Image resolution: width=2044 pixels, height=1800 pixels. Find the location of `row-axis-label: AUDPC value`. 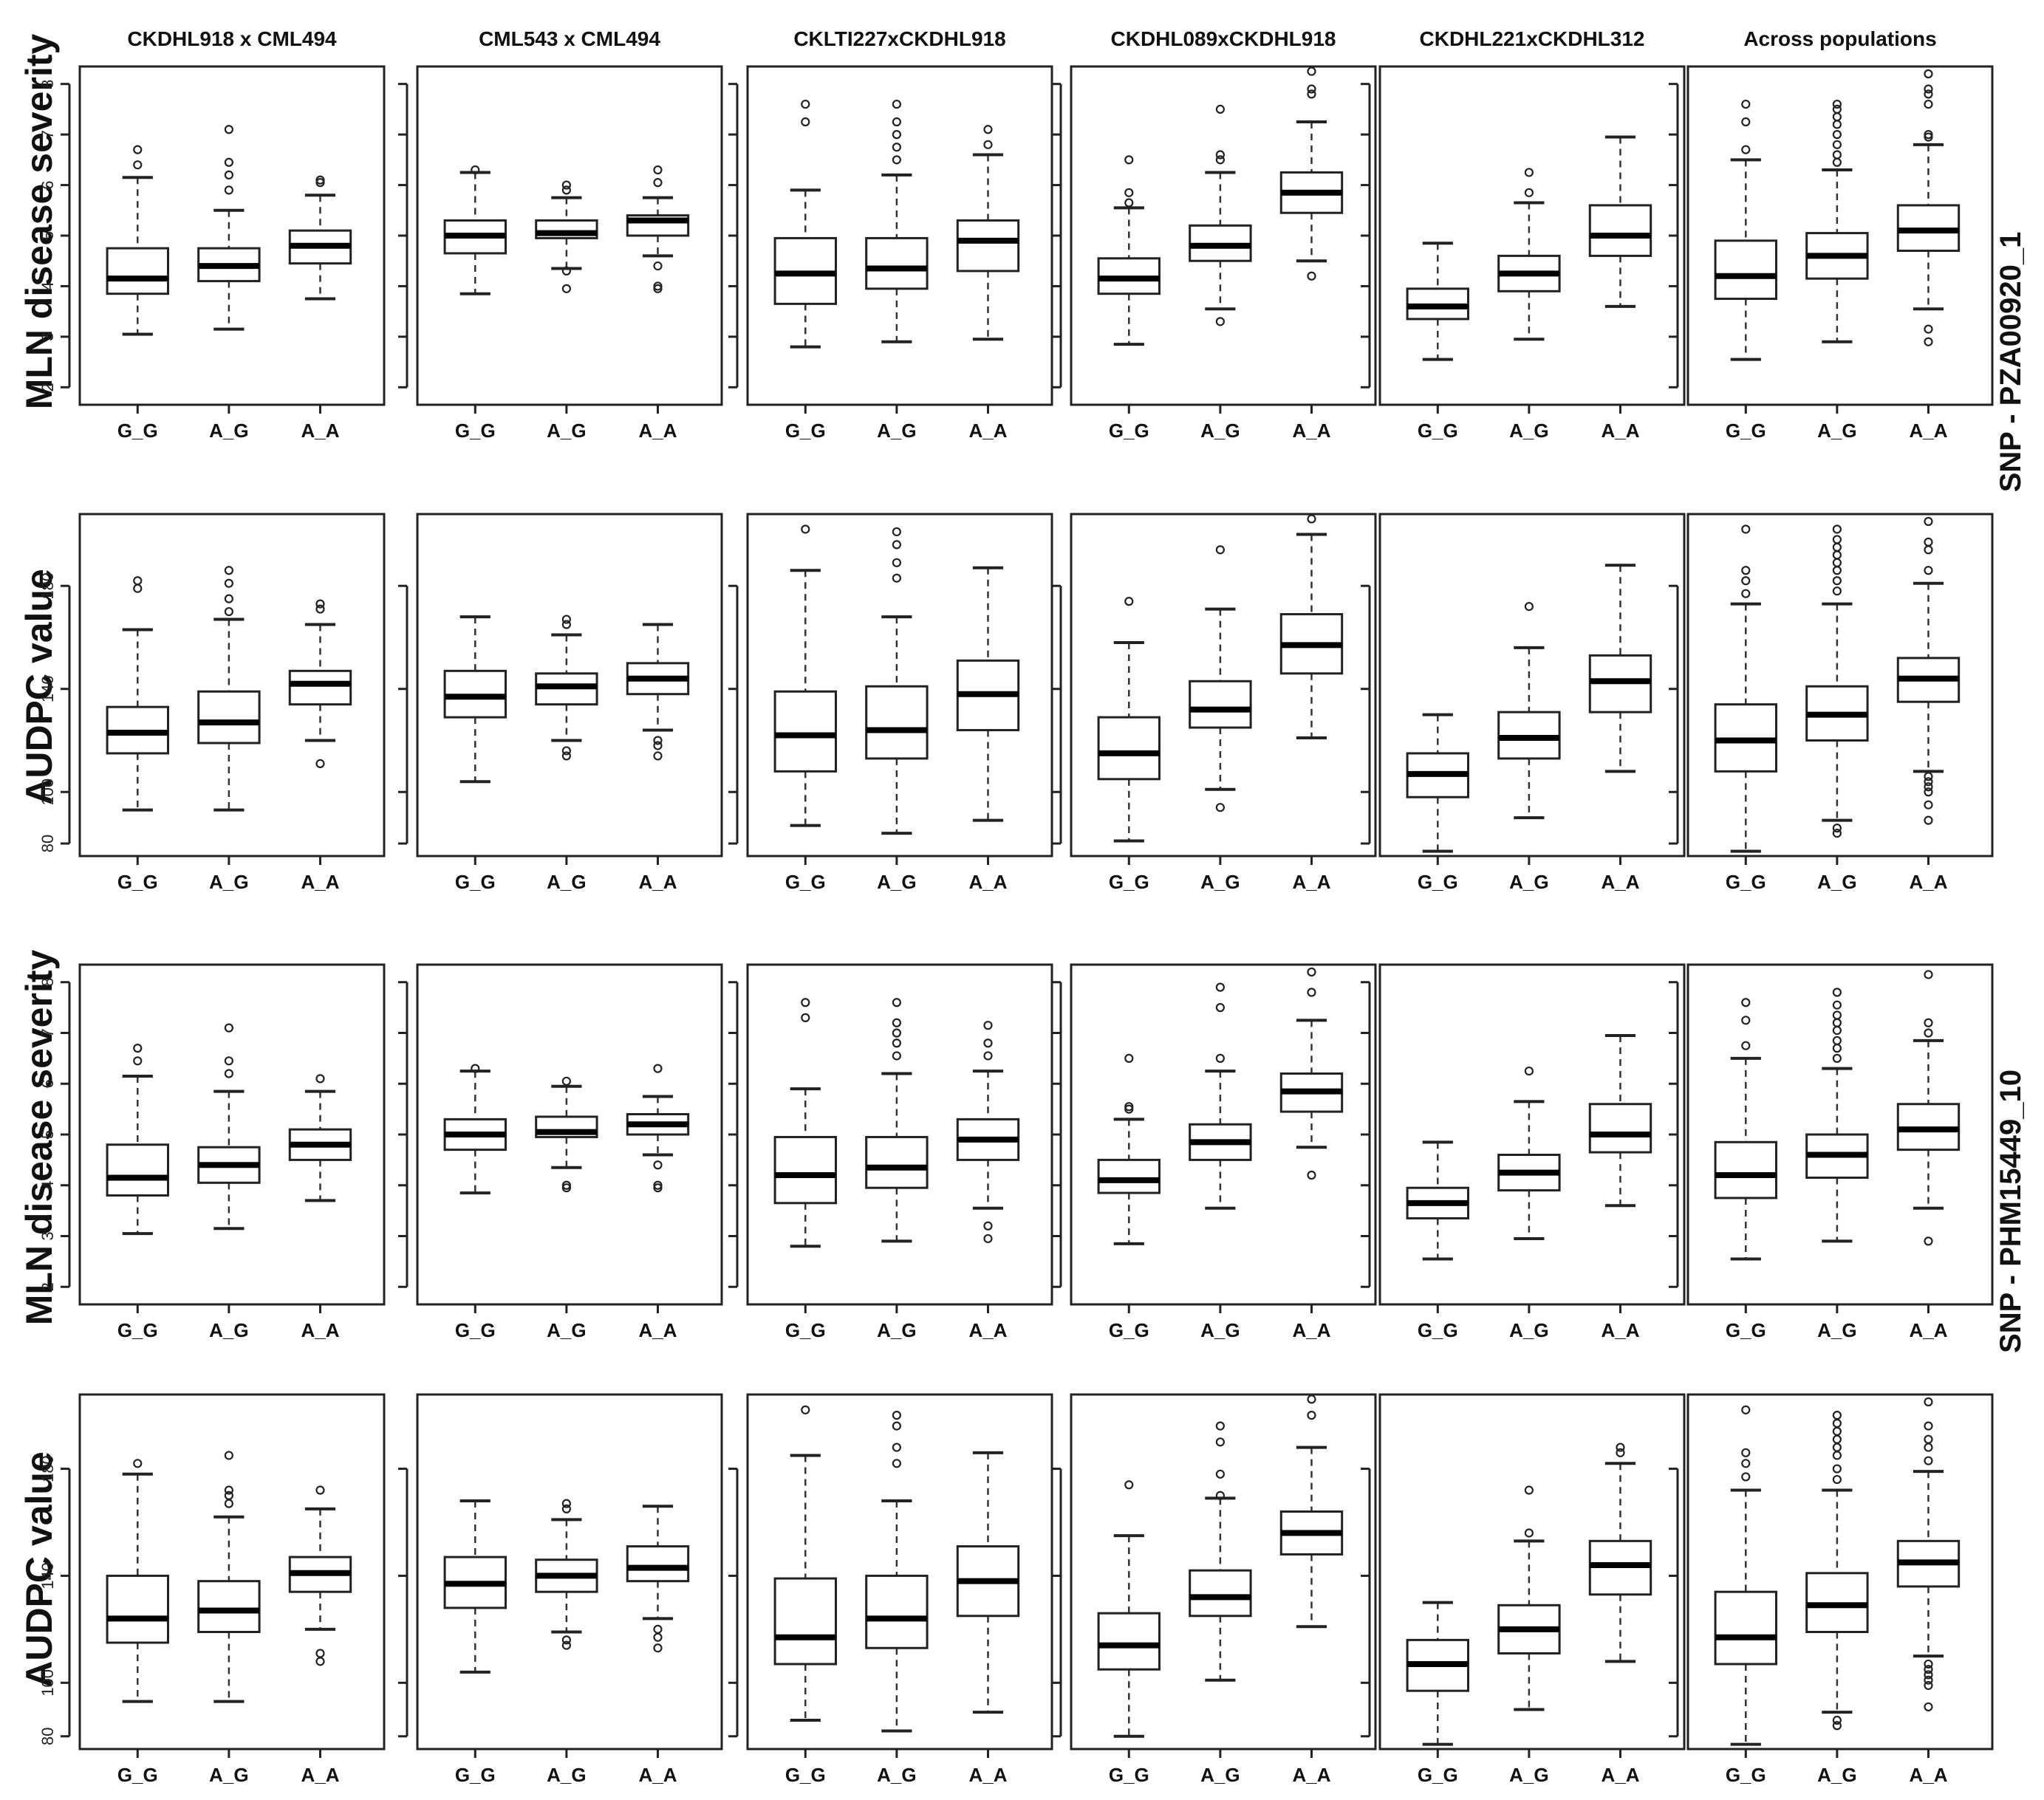

row-axis-label: AUDPC value is located at coordinates (39, 687).